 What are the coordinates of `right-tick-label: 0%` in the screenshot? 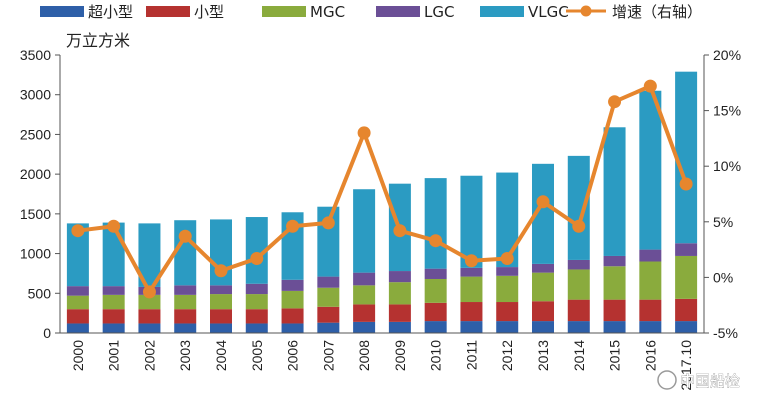 It's located at (723, 277).